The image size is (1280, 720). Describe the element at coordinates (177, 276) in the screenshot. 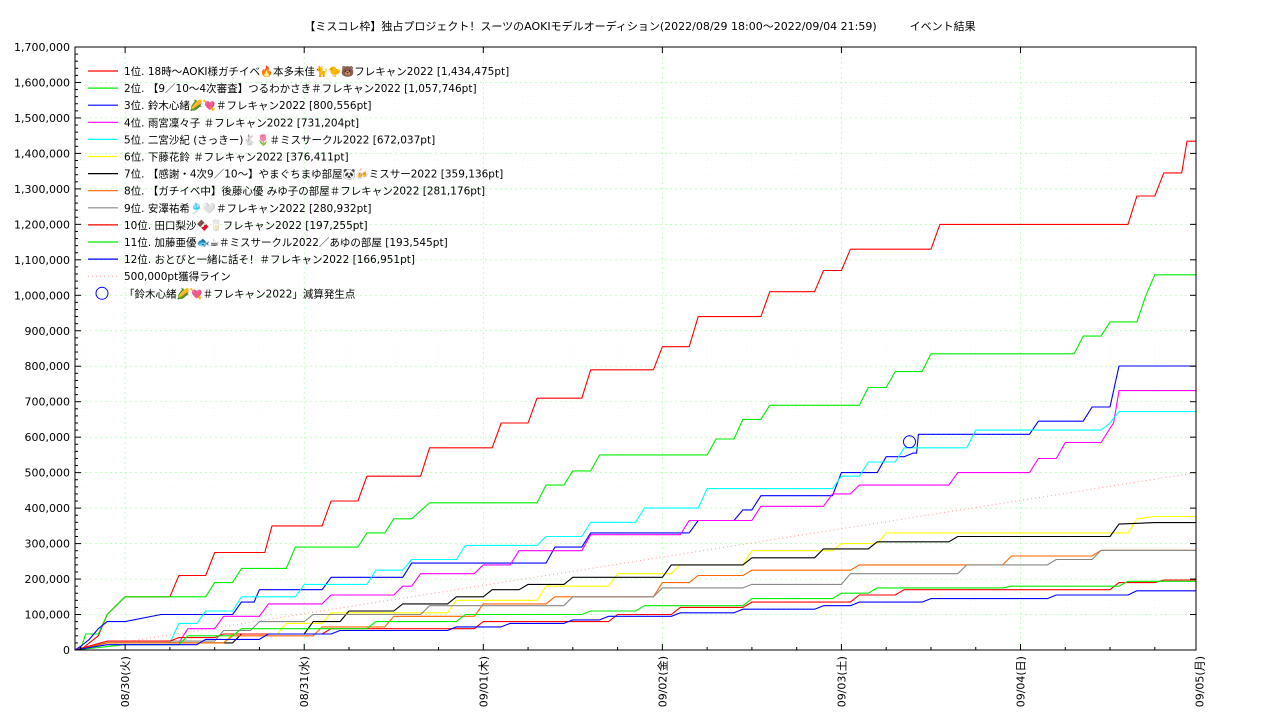

I see `legend-label-reference: 500,000pt獲得ライン` at that location.